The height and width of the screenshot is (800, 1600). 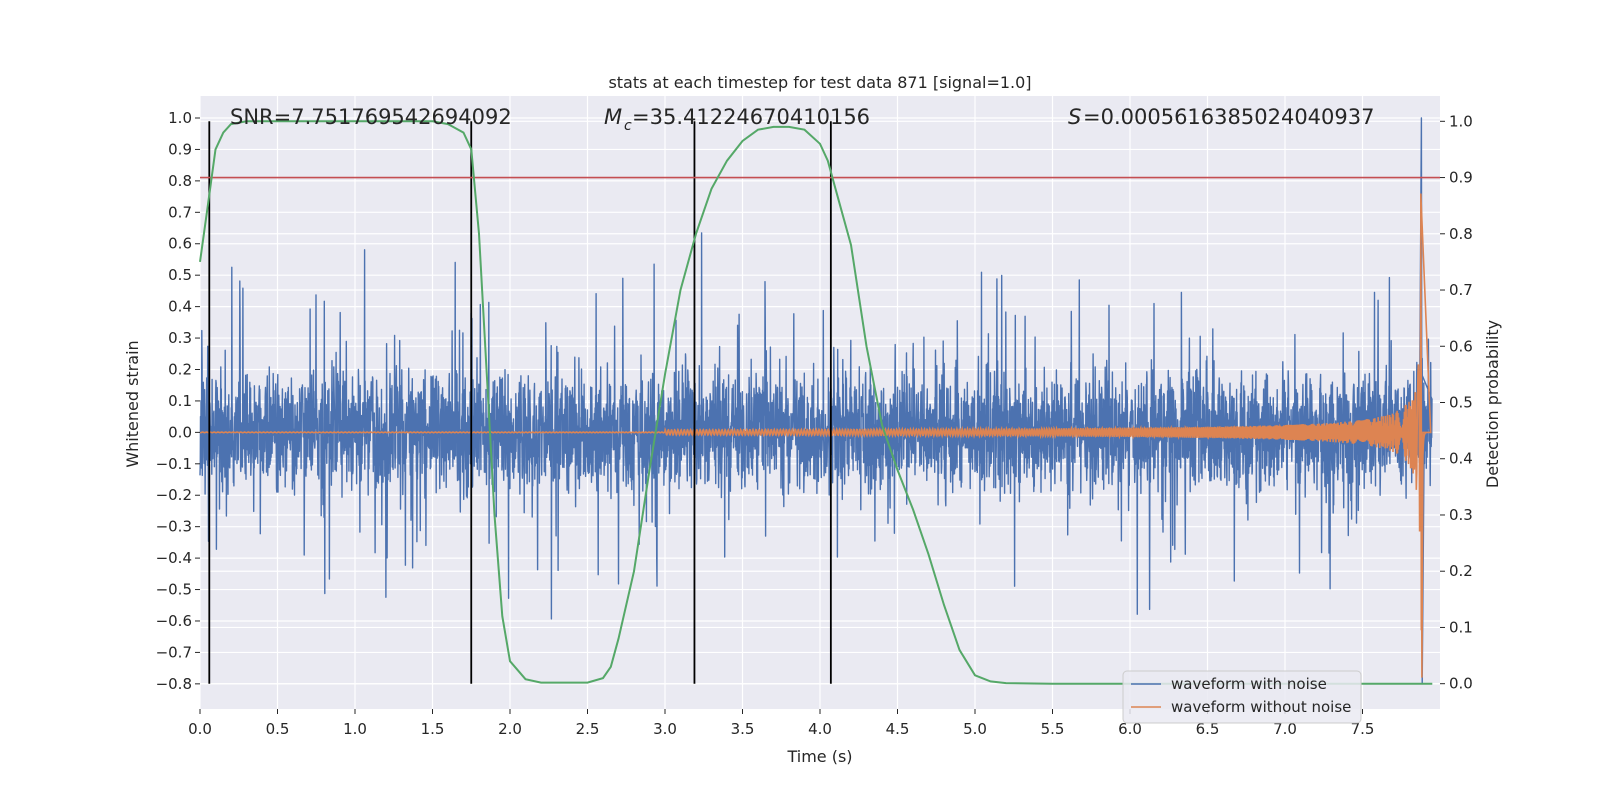 I want to click on y-tick-label: 0.1, so click(x=180, y=401).